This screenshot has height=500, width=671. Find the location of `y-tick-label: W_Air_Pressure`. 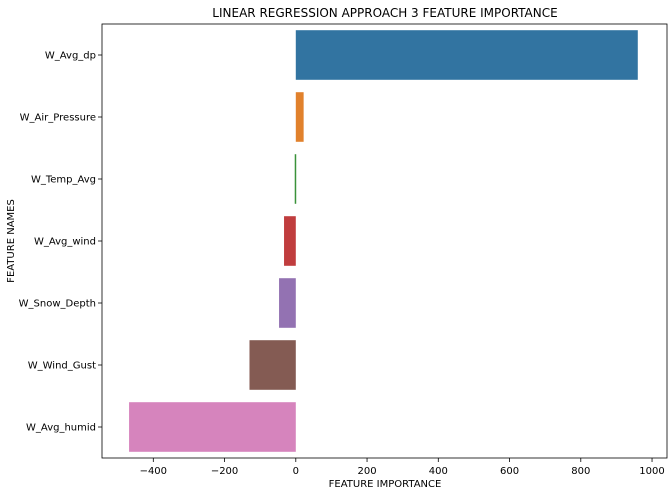

y-tick-label: W_Air_Pressure is located at coordinates (58, 118).